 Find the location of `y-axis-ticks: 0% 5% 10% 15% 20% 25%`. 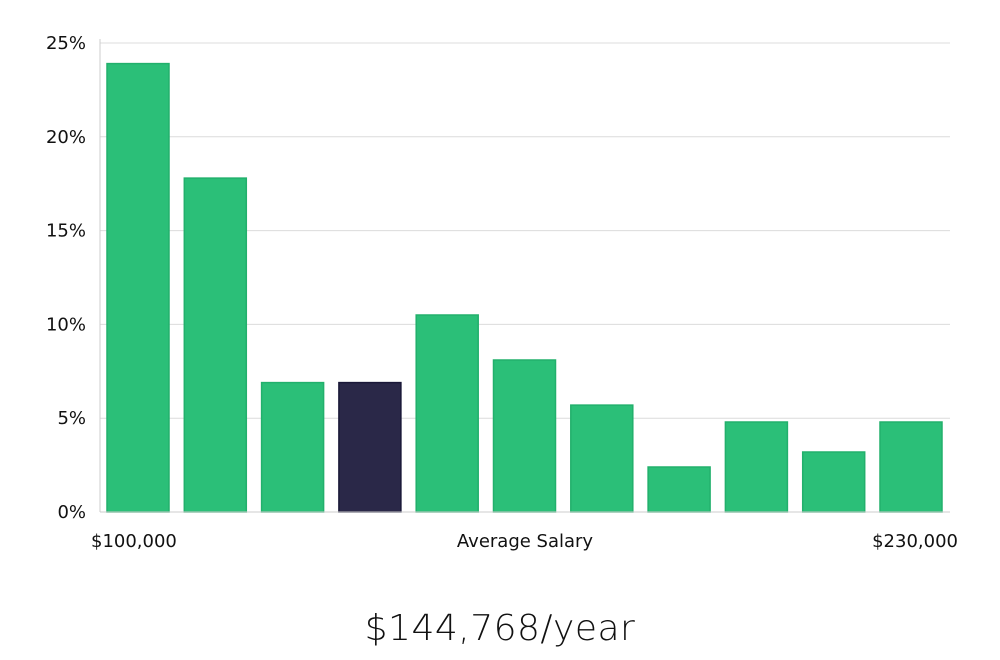

y-axis-ticks: 0% 5% 10% 15% 20% 25% is located at coordinates (66, 278).